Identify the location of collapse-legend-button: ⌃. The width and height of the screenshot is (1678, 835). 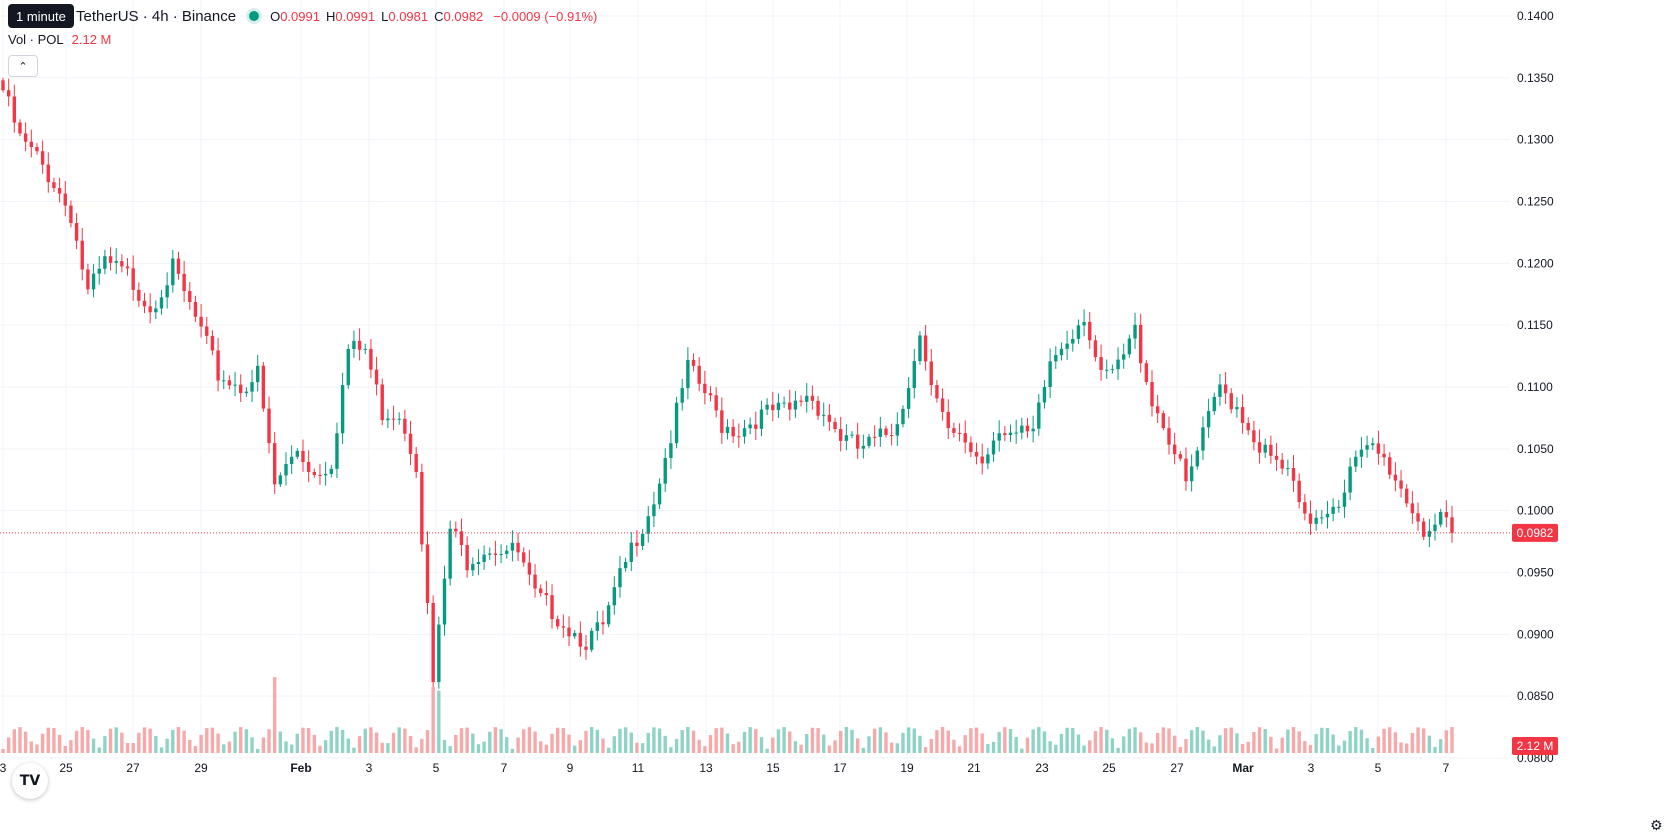
(23, 66).